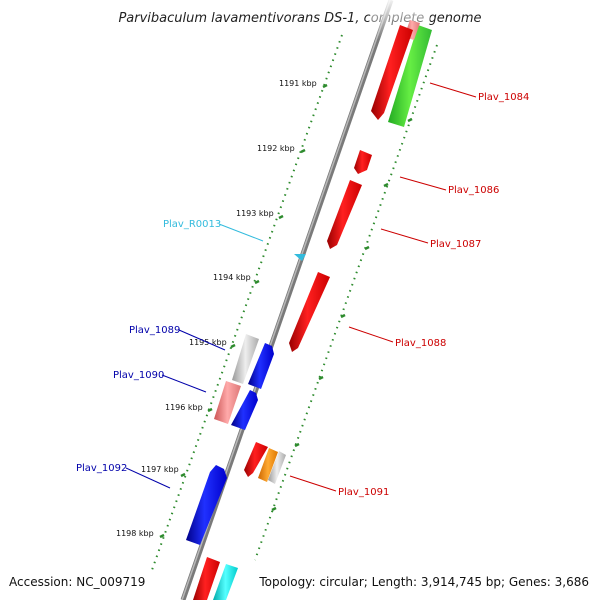  What do you see at coordinates (392, 72) in the screenshot?
I see `gene-plav-1084-red` at bounding box center [392, 72].